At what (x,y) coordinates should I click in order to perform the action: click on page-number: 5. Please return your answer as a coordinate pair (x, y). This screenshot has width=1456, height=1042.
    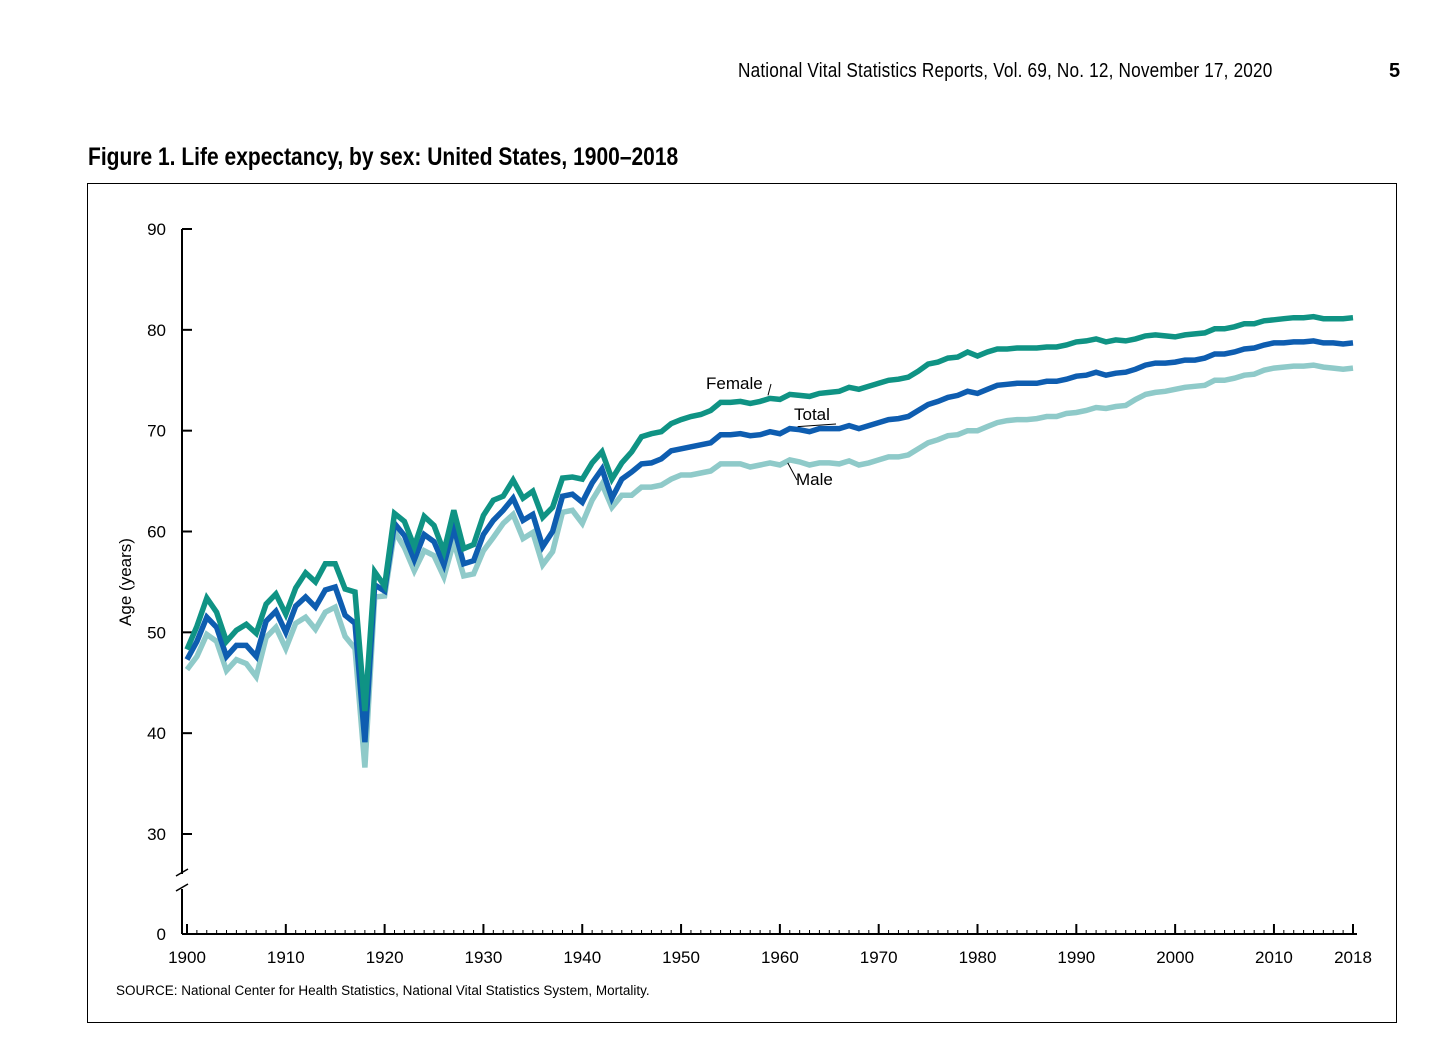
    Looking at the image, I should click on (1395, 71).